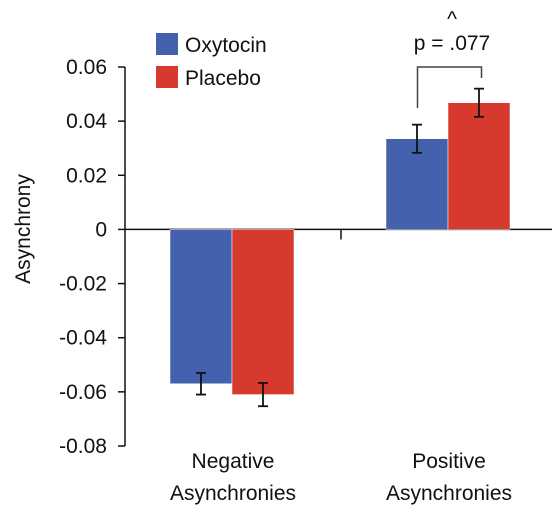 Image resolution: width=552 pixels, height=506 pixels. Describe the element at coordinates (23, 229) in the screenshot. I see `y-axis-title: Asynchrony` at that location.